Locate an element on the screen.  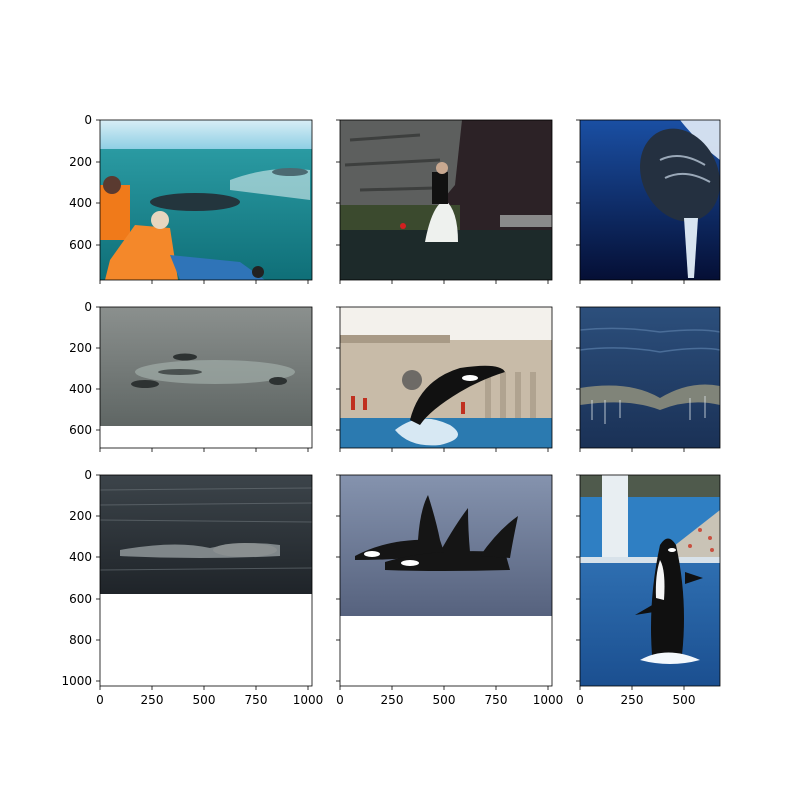
photo-whale-fluke is located at coordinates (650, 377).